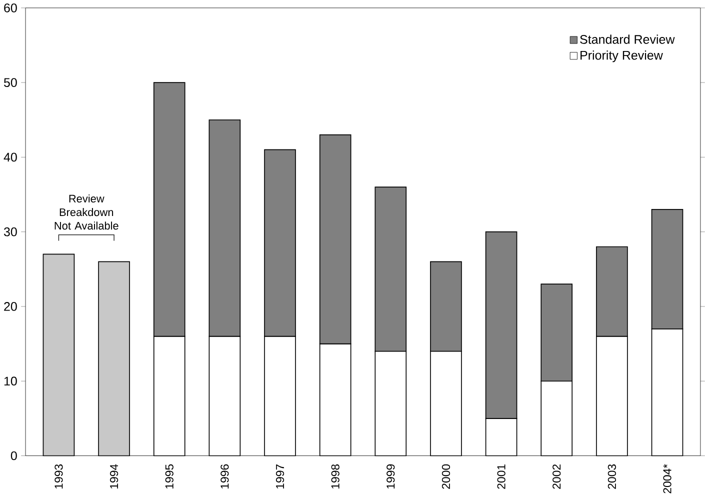  Describe the element at coordinates (556, 476) in the screenshot. I see `x-tick-label: 2002` at that location.